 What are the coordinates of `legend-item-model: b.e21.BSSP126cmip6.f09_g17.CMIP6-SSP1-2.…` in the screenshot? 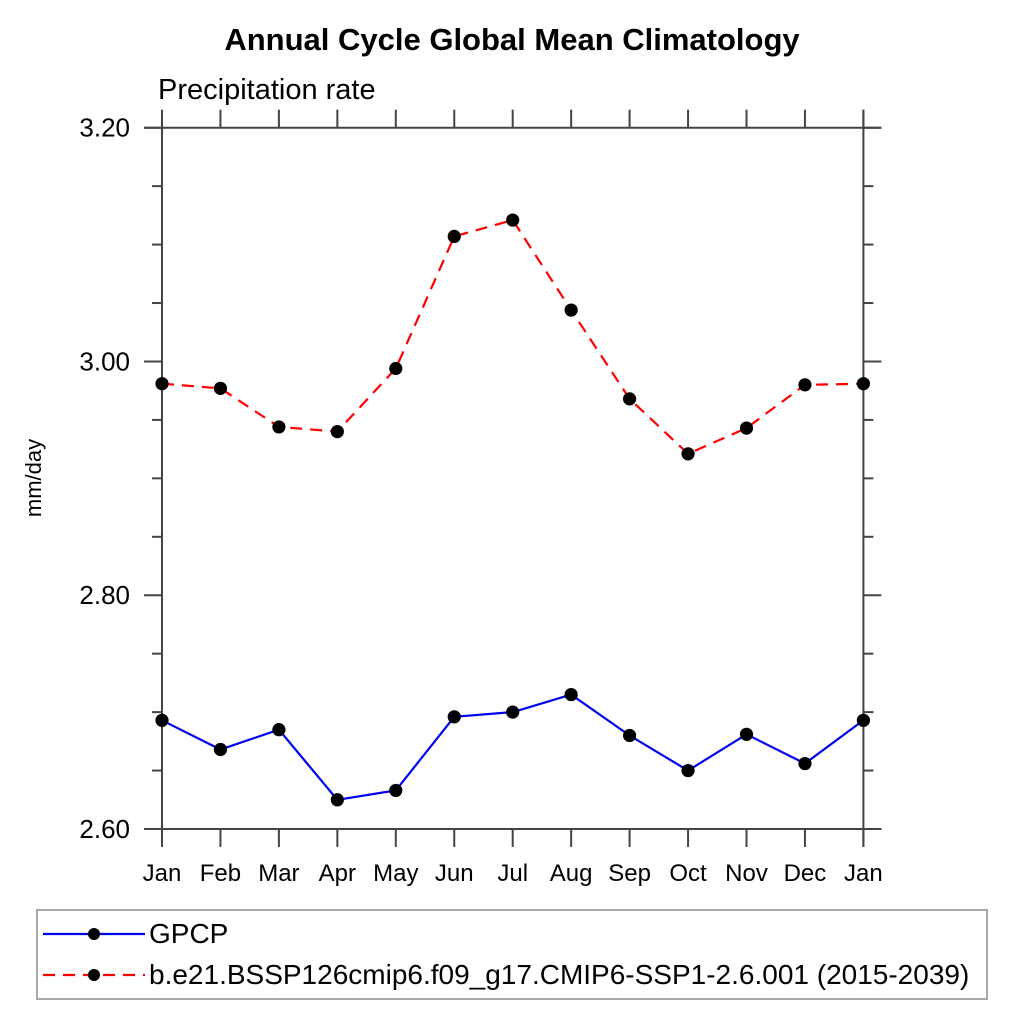 It's located at (513, 975).